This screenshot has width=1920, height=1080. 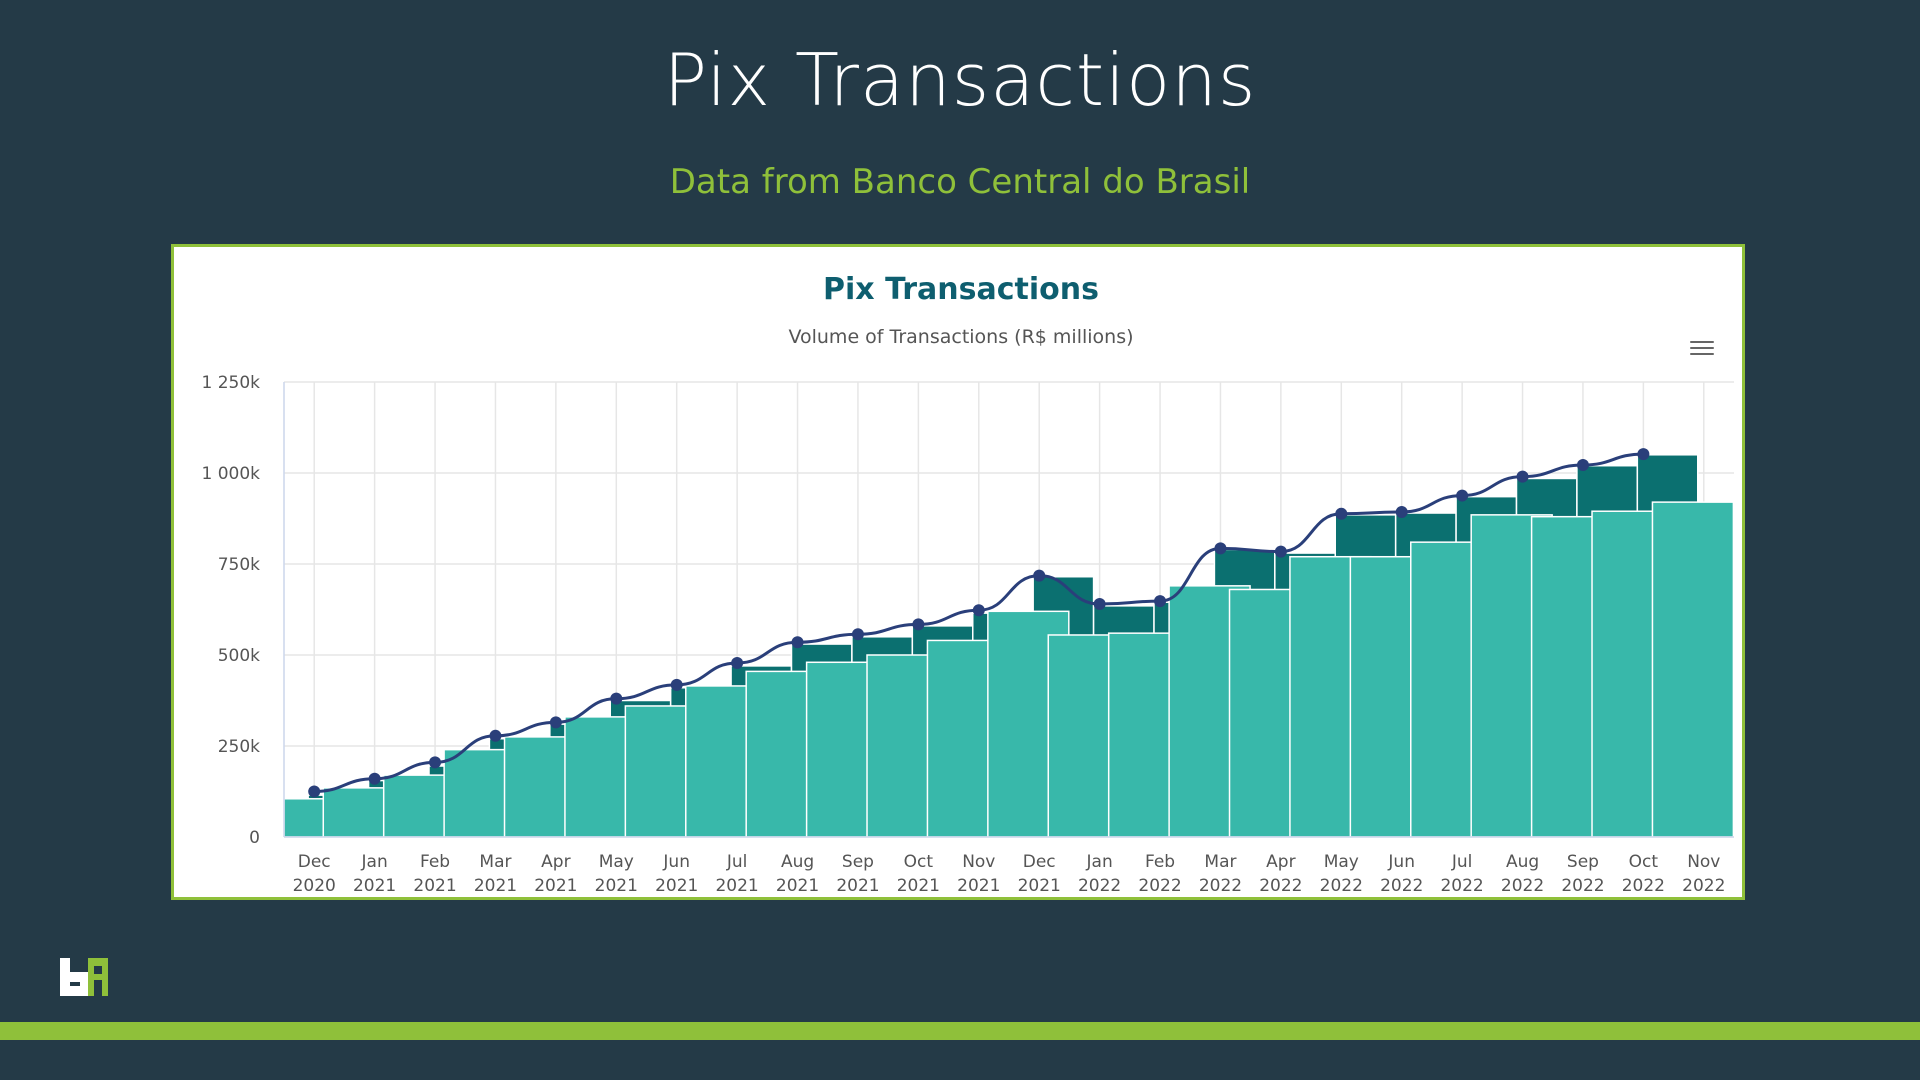 I want to click on footer-accent-bar, so click(x=960, y=1031).